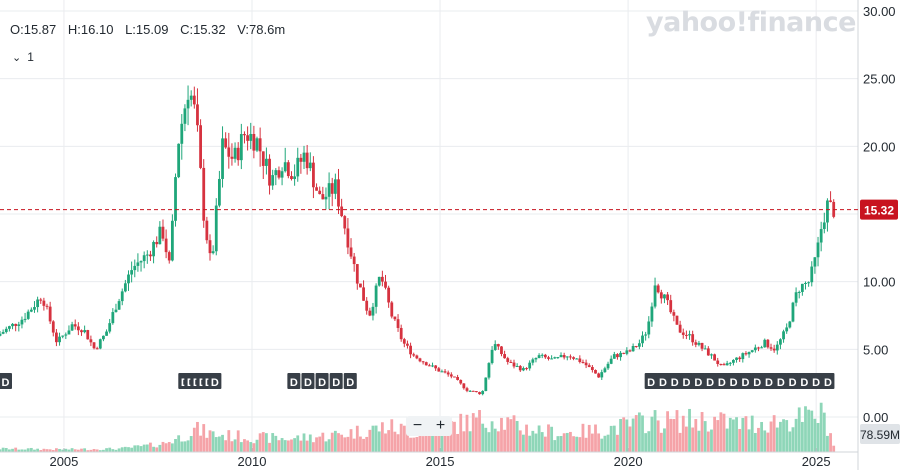 This screenshot has height=470, width=900. What do you see at coordinates (203, 29) in the screenshot?
I see `close-value: C:15.32` at bounding box center [203, 29].